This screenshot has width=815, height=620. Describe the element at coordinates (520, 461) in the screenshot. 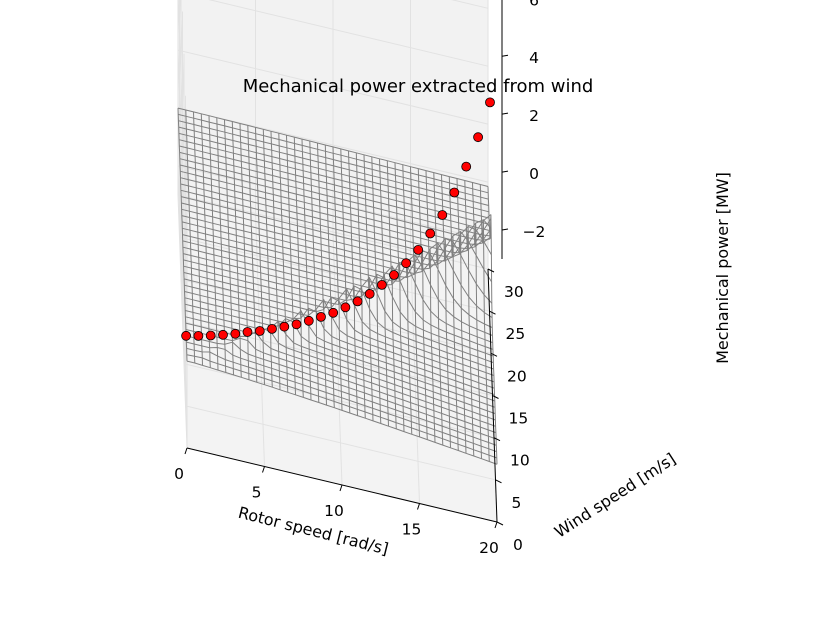

I see `y-tick-label: 10` at that location.